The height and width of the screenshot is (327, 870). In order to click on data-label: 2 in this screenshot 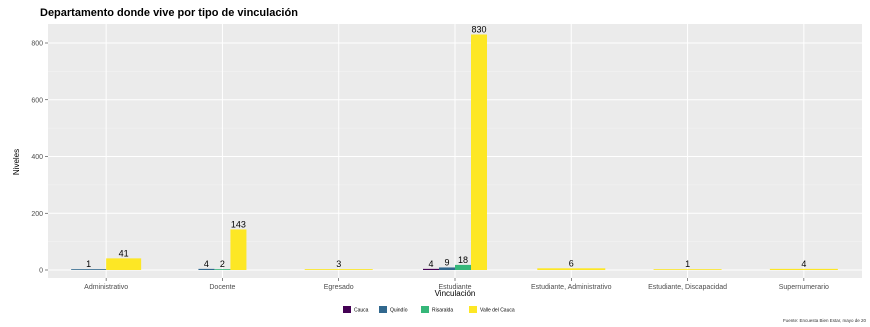, I will do `click(222, 264)`.